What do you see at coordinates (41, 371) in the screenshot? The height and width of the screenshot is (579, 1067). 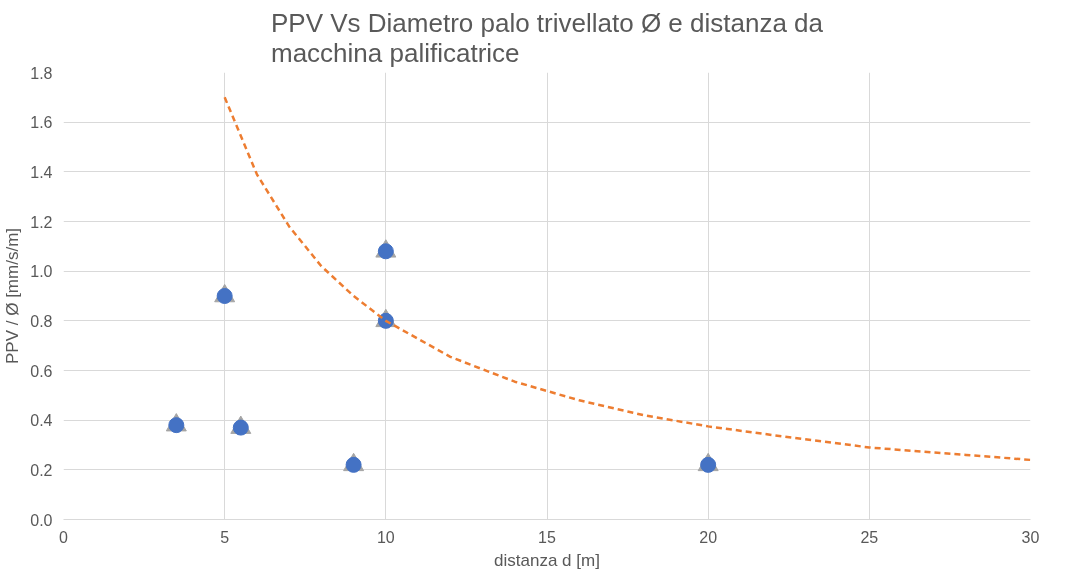 I see `y-tick-label: 0.6` at bounding box center [41, 371].